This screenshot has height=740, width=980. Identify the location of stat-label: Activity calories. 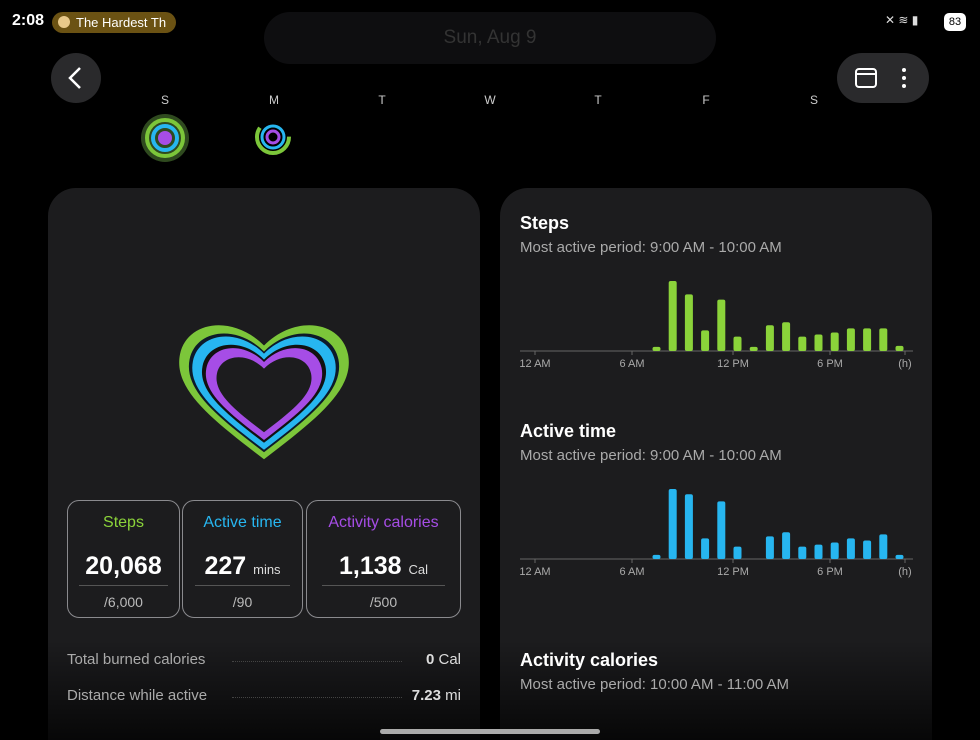
(383, 522).